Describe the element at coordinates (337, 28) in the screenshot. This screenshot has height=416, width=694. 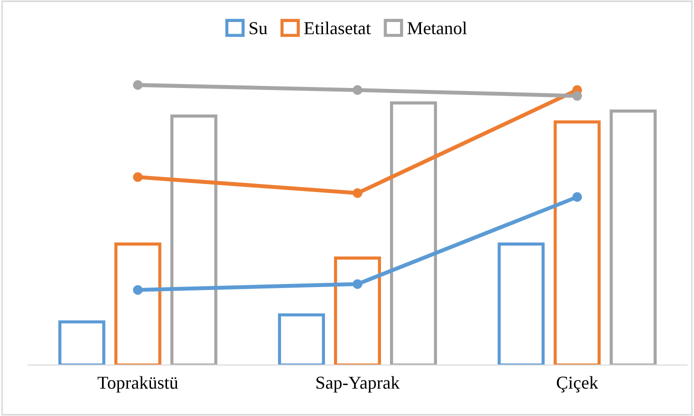
I see `legend-label: Etilasetat` at that location.